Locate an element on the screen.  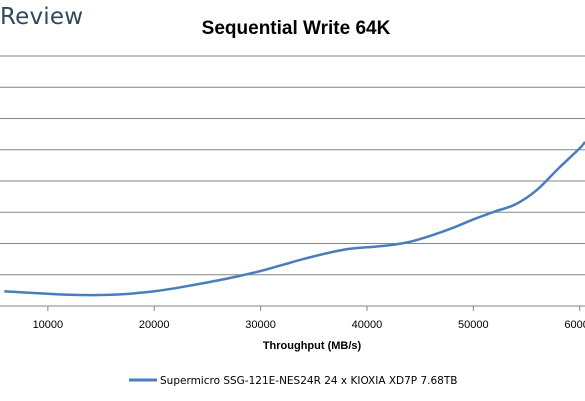
x-axis-ticks: 10000 20000 30000 40000 50000 60000 is located at coordinates (309, 318).